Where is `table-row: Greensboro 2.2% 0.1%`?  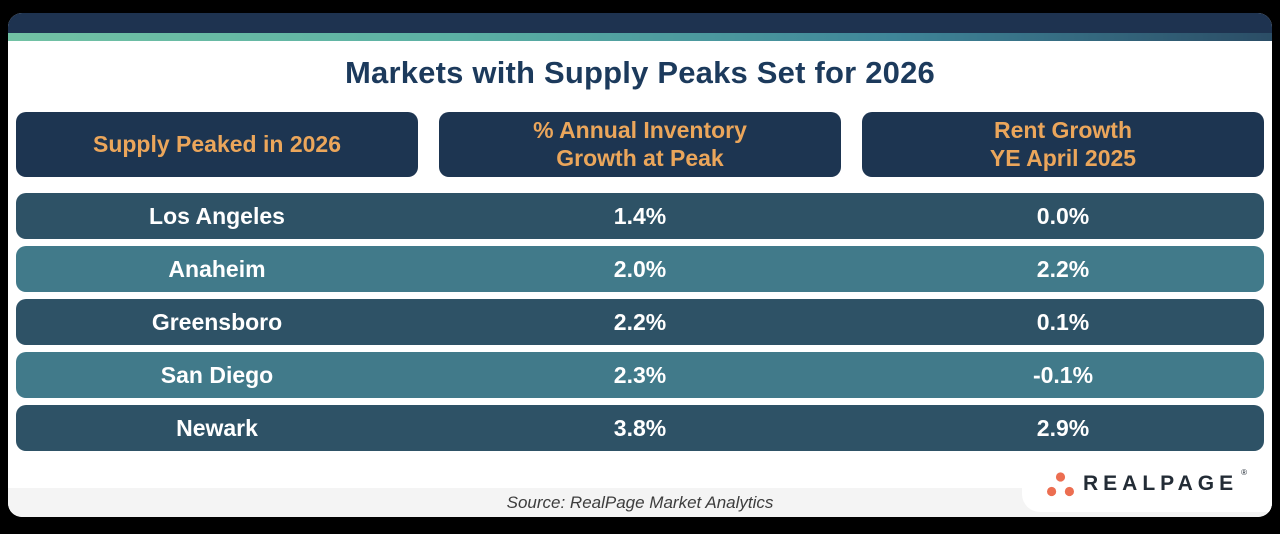
table-row: Greensboro 2.2% 0.1% is located at coordinates (640, 322).